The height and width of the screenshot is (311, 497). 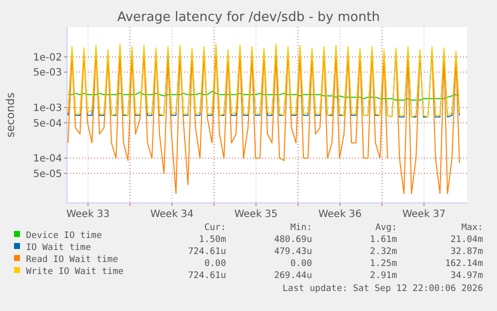 I want to click on text: 2.91m, so click(x=383, y=276).